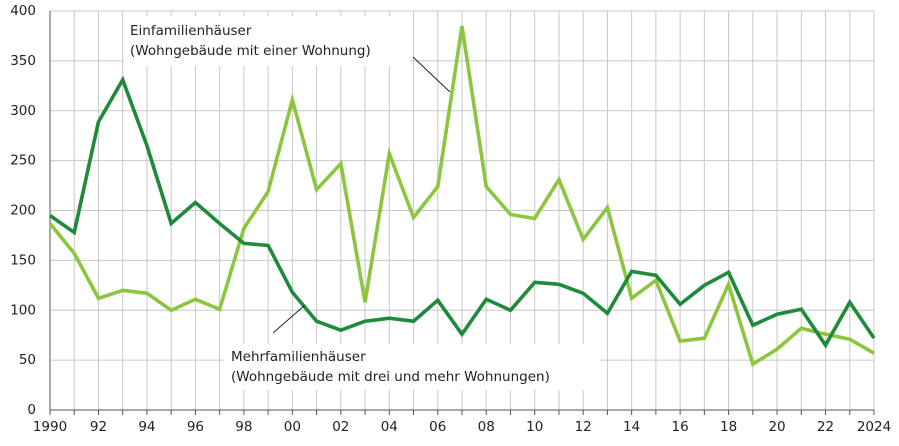 The image size is (899, 446). I want to click on y-tick-label: 50, so click(27, 360).